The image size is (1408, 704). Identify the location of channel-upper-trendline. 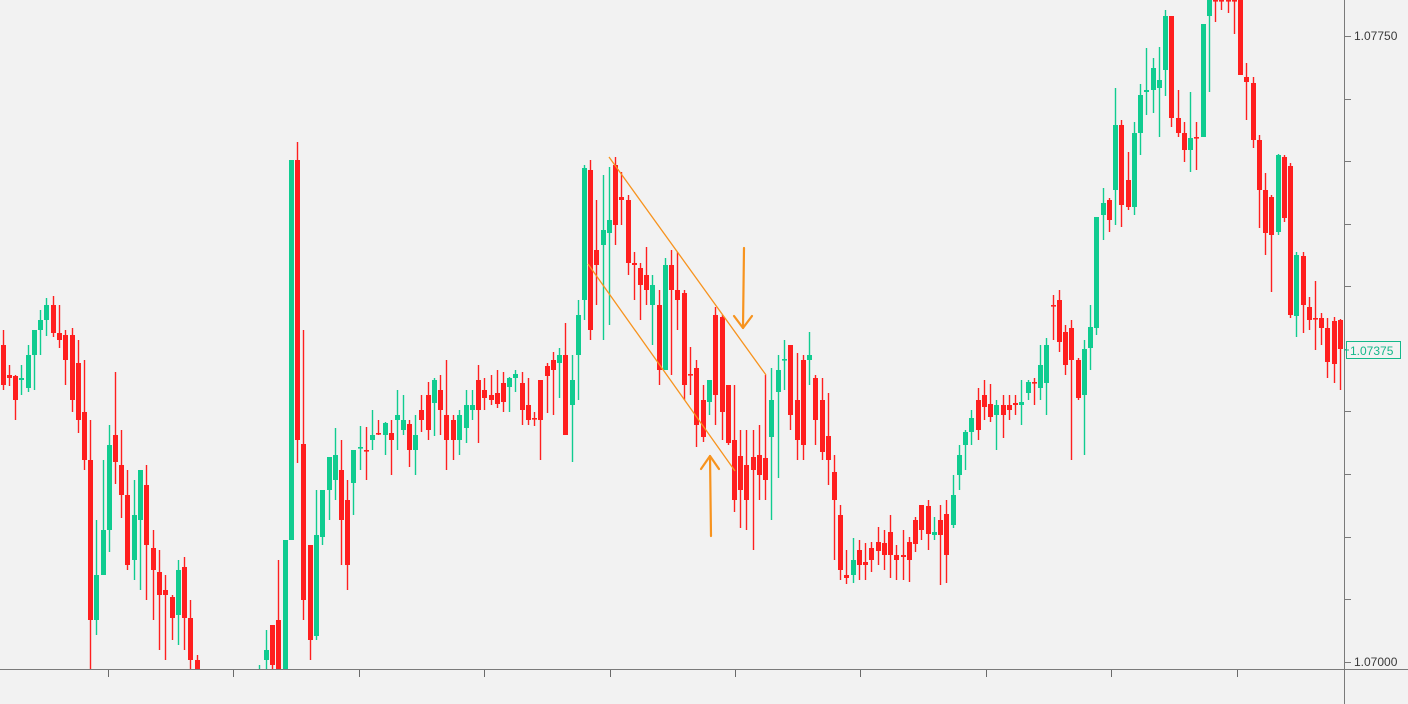
(687, 266).